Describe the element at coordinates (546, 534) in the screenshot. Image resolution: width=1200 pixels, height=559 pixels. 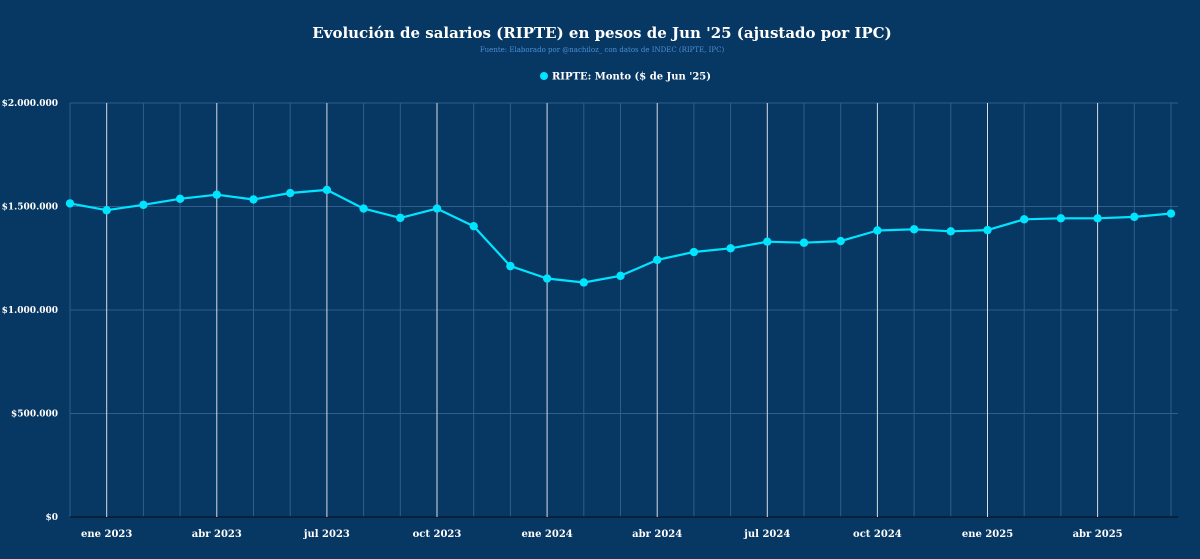
I see `x-tick-label: ene 2024` at that location.